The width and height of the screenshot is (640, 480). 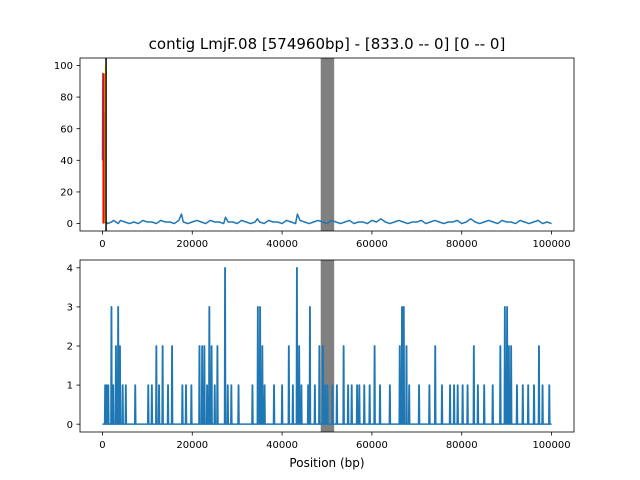 What do you see at coordinates (282, 445) in the screenshot?
I see `bottom-xtick-label: 40000` at bounding box center [282, 445].